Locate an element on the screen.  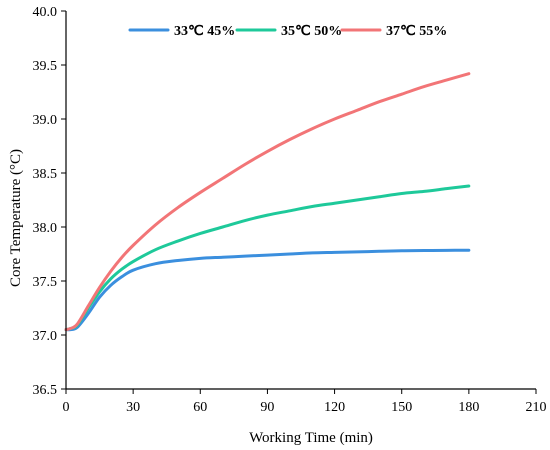
y-tick-label: 39.5 is located at coordinates (45, 66).